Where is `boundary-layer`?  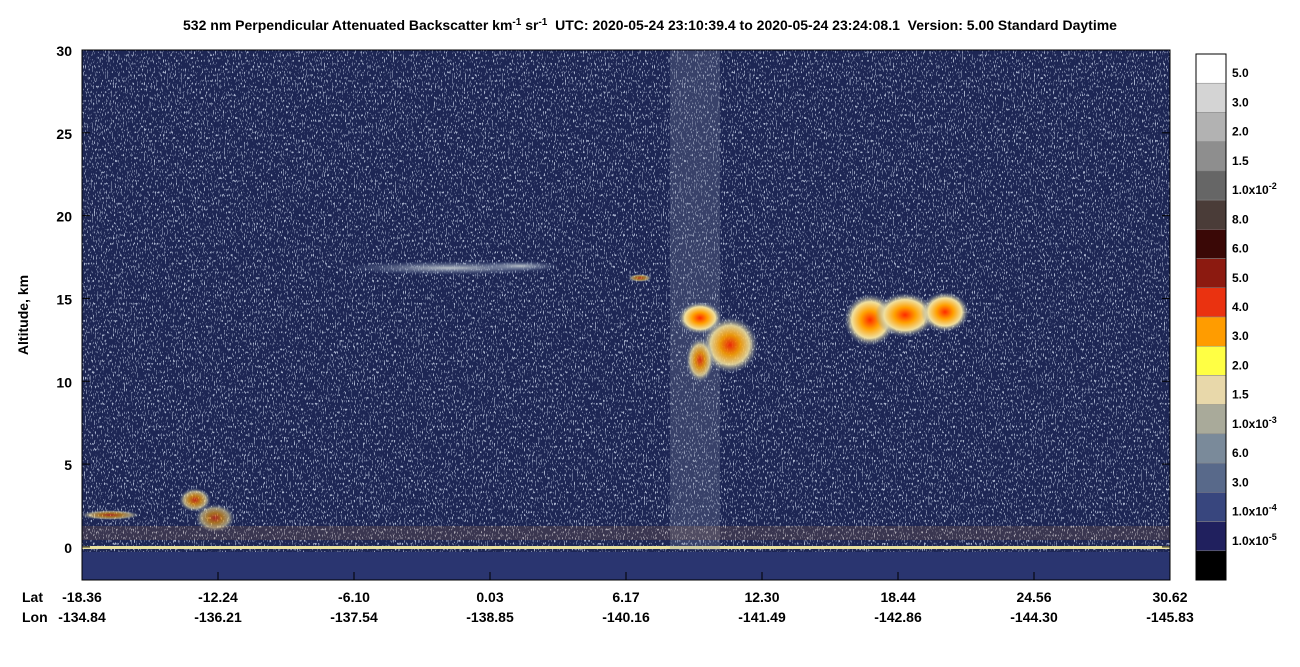 boundary-layer is located at coordinates (626, 533).